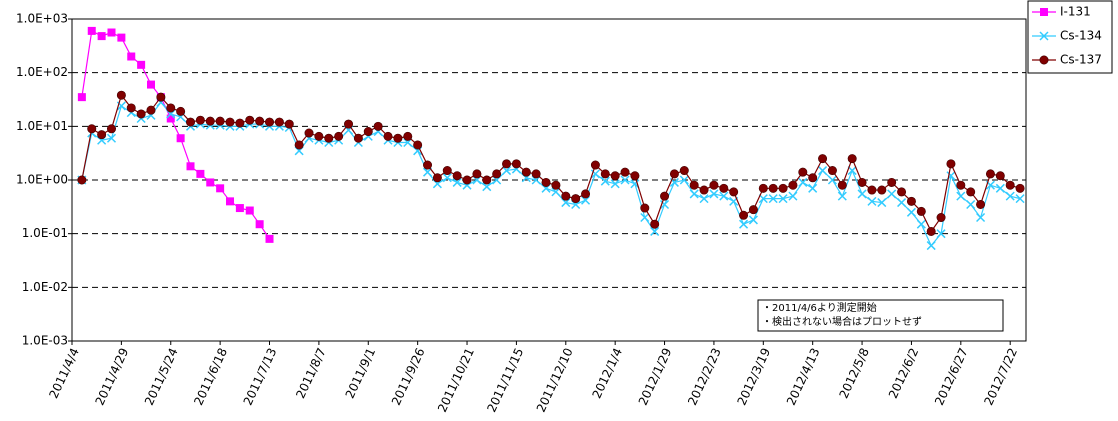 This screenshot has width=1118, height=421. Describe the element at coordinates (1081, 36) in the screenshot. I see `legend-label: Cs-134` at that location.